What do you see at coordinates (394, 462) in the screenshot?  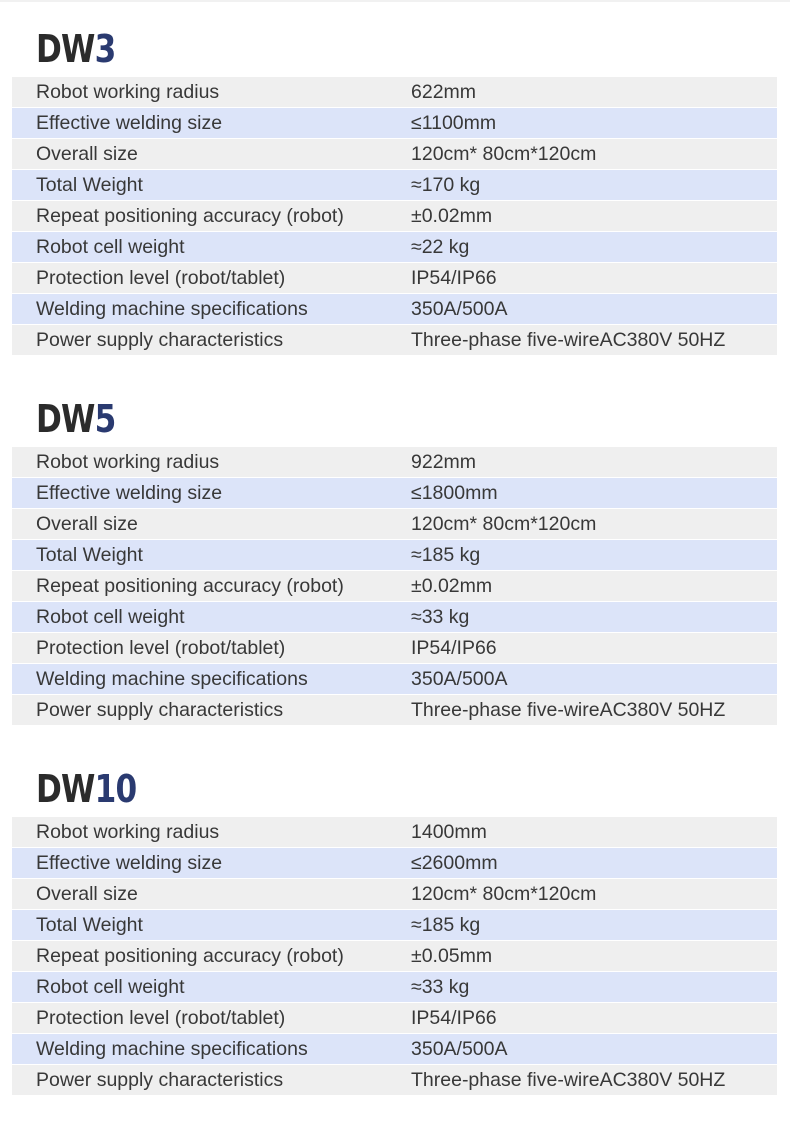 I see `table-row: Robot working radius 922mm` at bounding box center [394, 462].